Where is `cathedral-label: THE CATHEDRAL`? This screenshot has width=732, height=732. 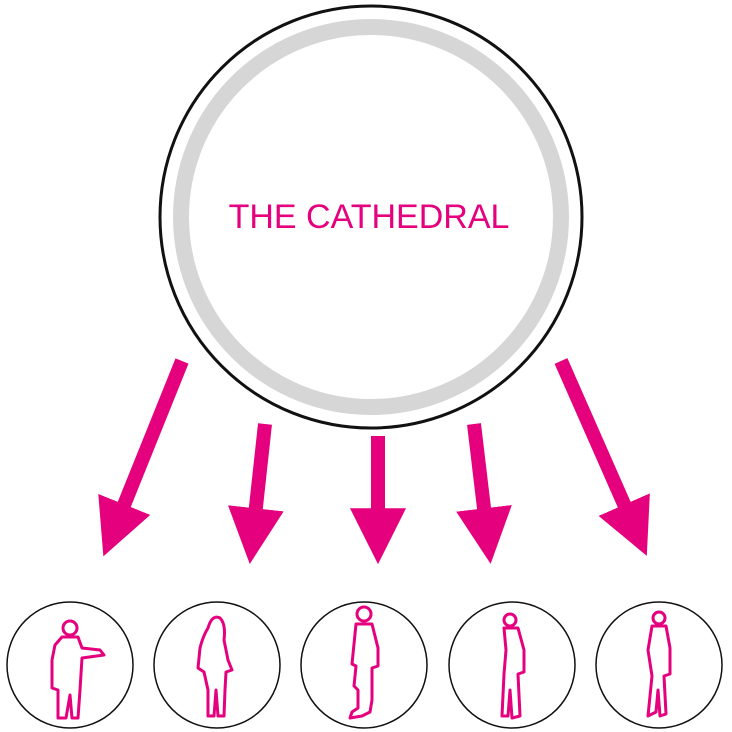
cathedral-label: THE CATHEDRAL is located at coordinates (369, 217).